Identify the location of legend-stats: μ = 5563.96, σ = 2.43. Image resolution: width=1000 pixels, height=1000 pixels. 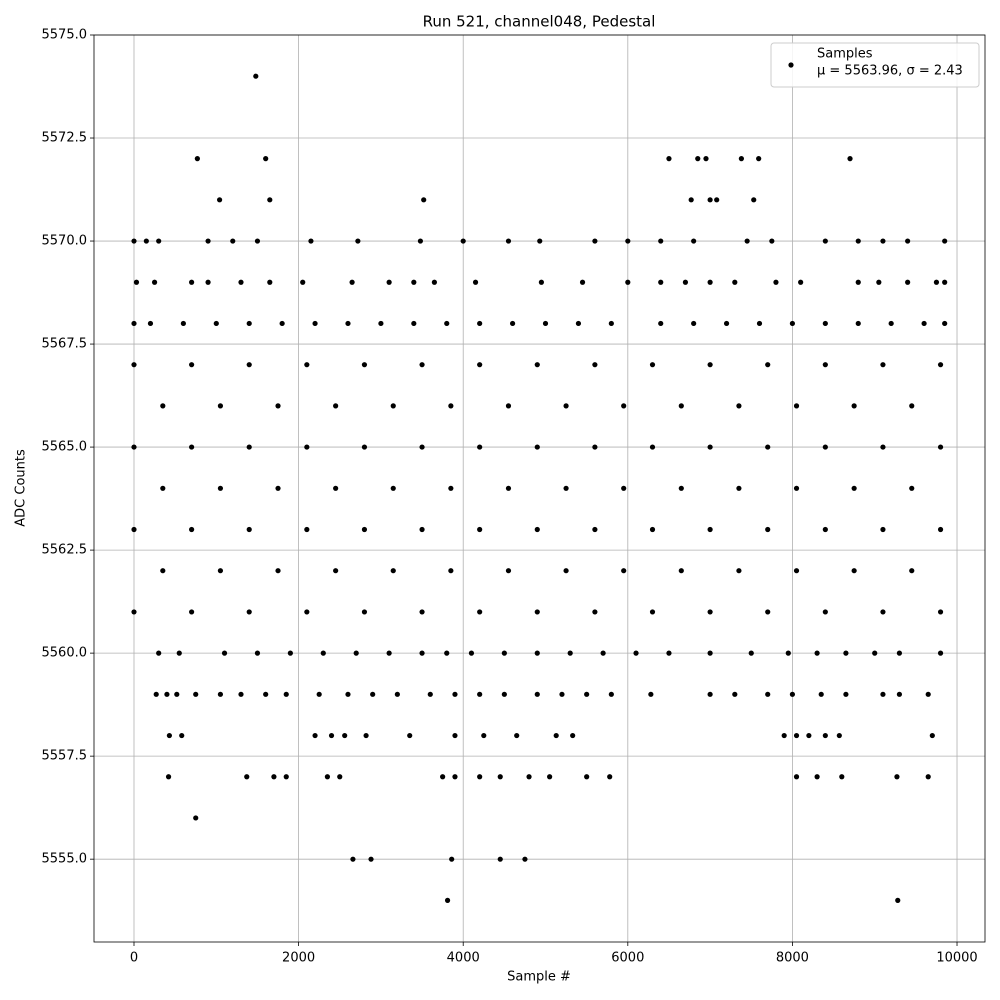
(890, 71).